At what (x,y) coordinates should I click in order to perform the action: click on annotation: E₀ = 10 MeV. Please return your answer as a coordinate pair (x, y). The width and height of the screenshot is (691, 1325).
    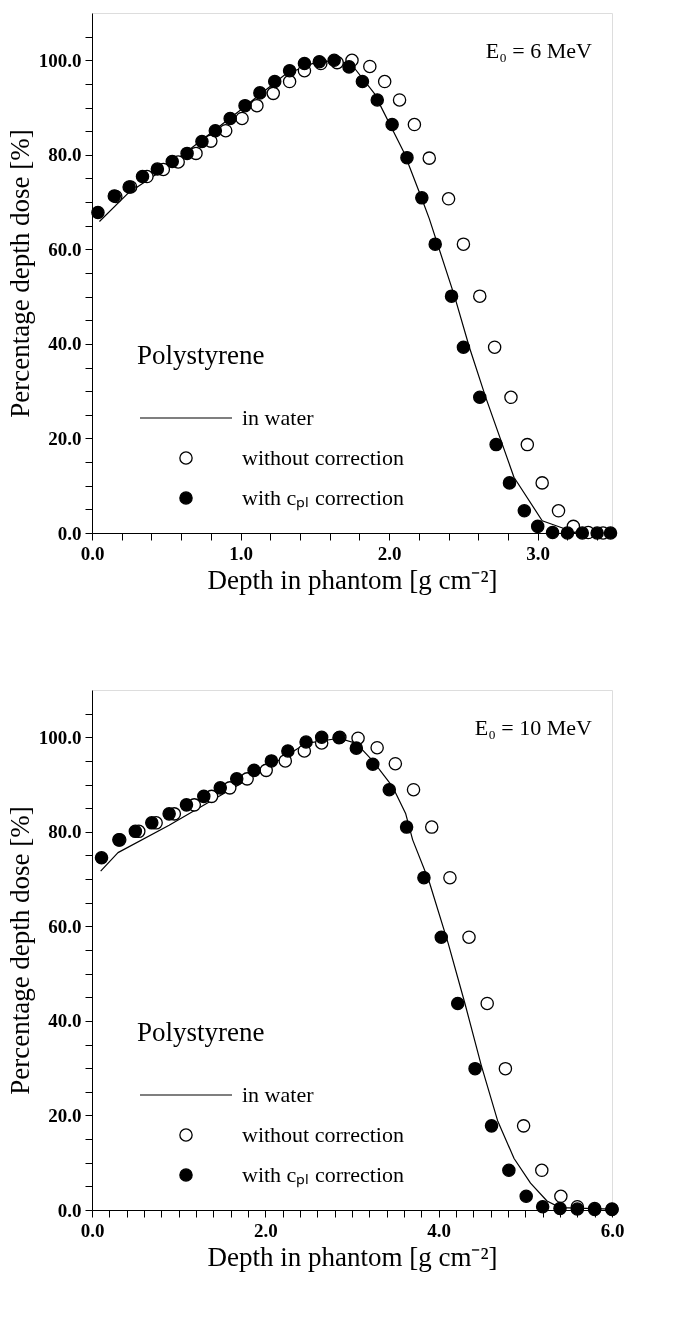
    Looking at the image, I should click on (533, 727).